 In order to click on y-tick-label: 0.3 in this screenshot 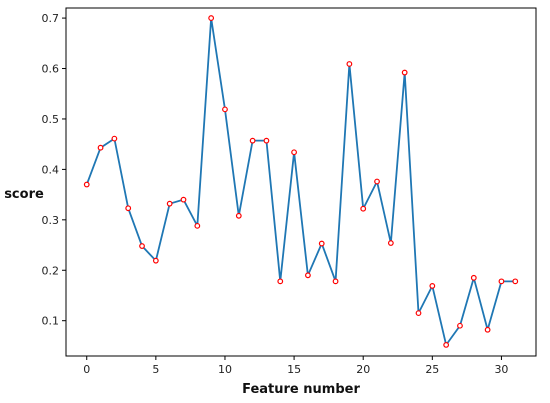, I will do `click(51, 220)`.